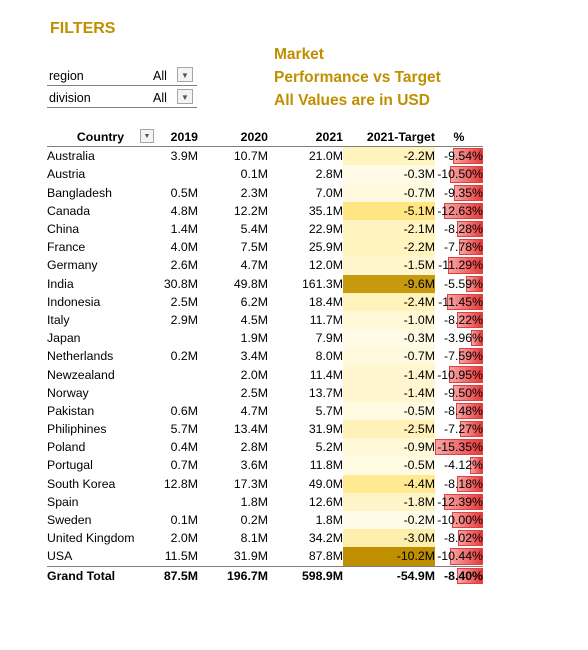 The height and width of the screenshot is (650, 588). What do you see at coordinates (180, 483) in the screenshot?
I see `value-2019-cell: 12.8M` at bounding box center [180, 483].